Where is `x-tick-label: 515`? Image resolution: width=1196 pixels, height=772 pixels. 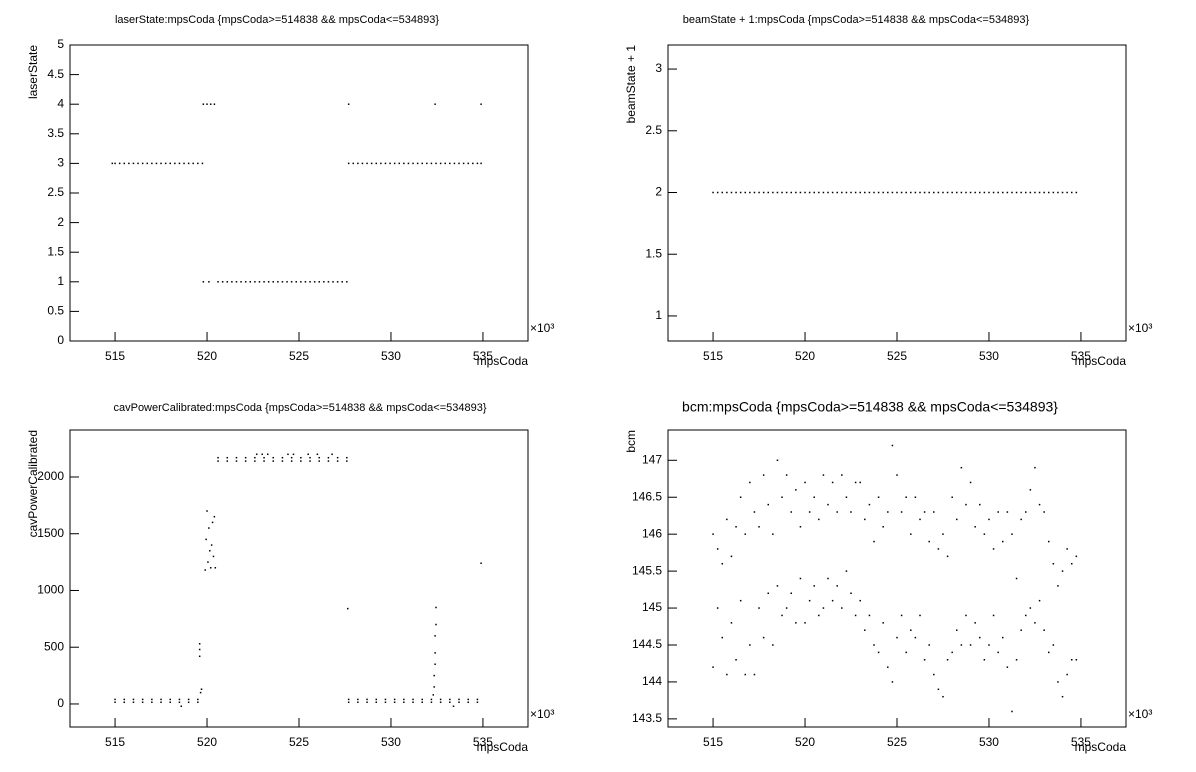
x-tick-label: 515 is located at coordinates (713, 356).